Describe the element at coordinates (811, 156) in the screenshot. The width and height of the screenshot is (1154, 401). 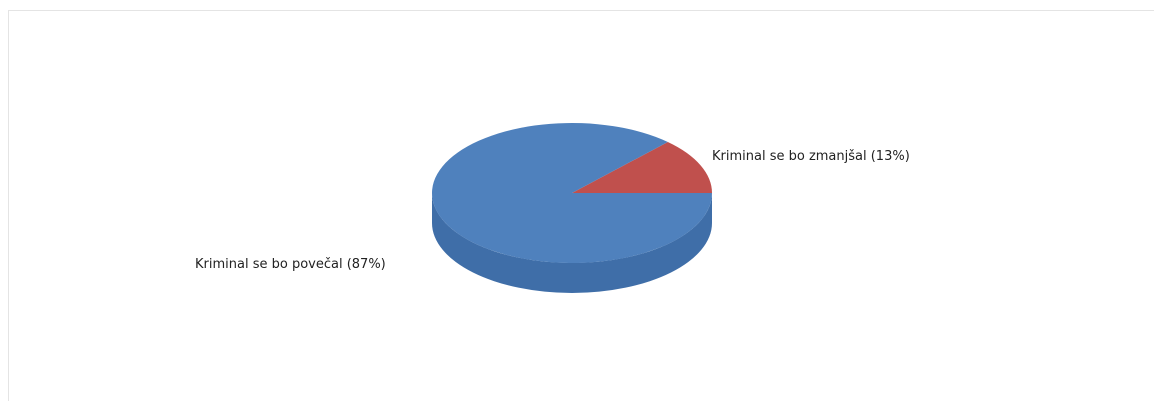
I see `slice-label-decrease: Kriminal se bo zmanjšal (13%)` at that location.